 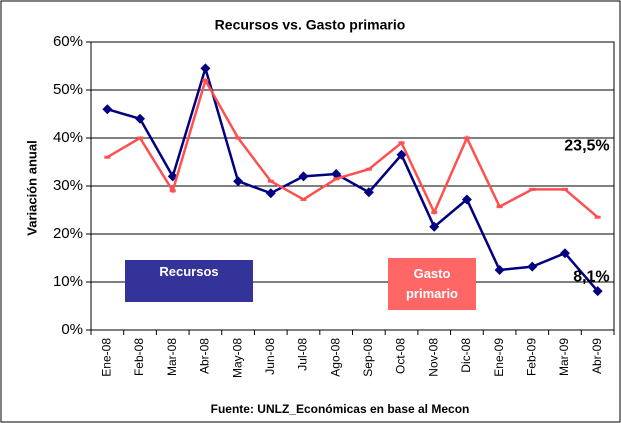 I want to click on x-tick-label: Jun-08, so click(x=270, y=356).